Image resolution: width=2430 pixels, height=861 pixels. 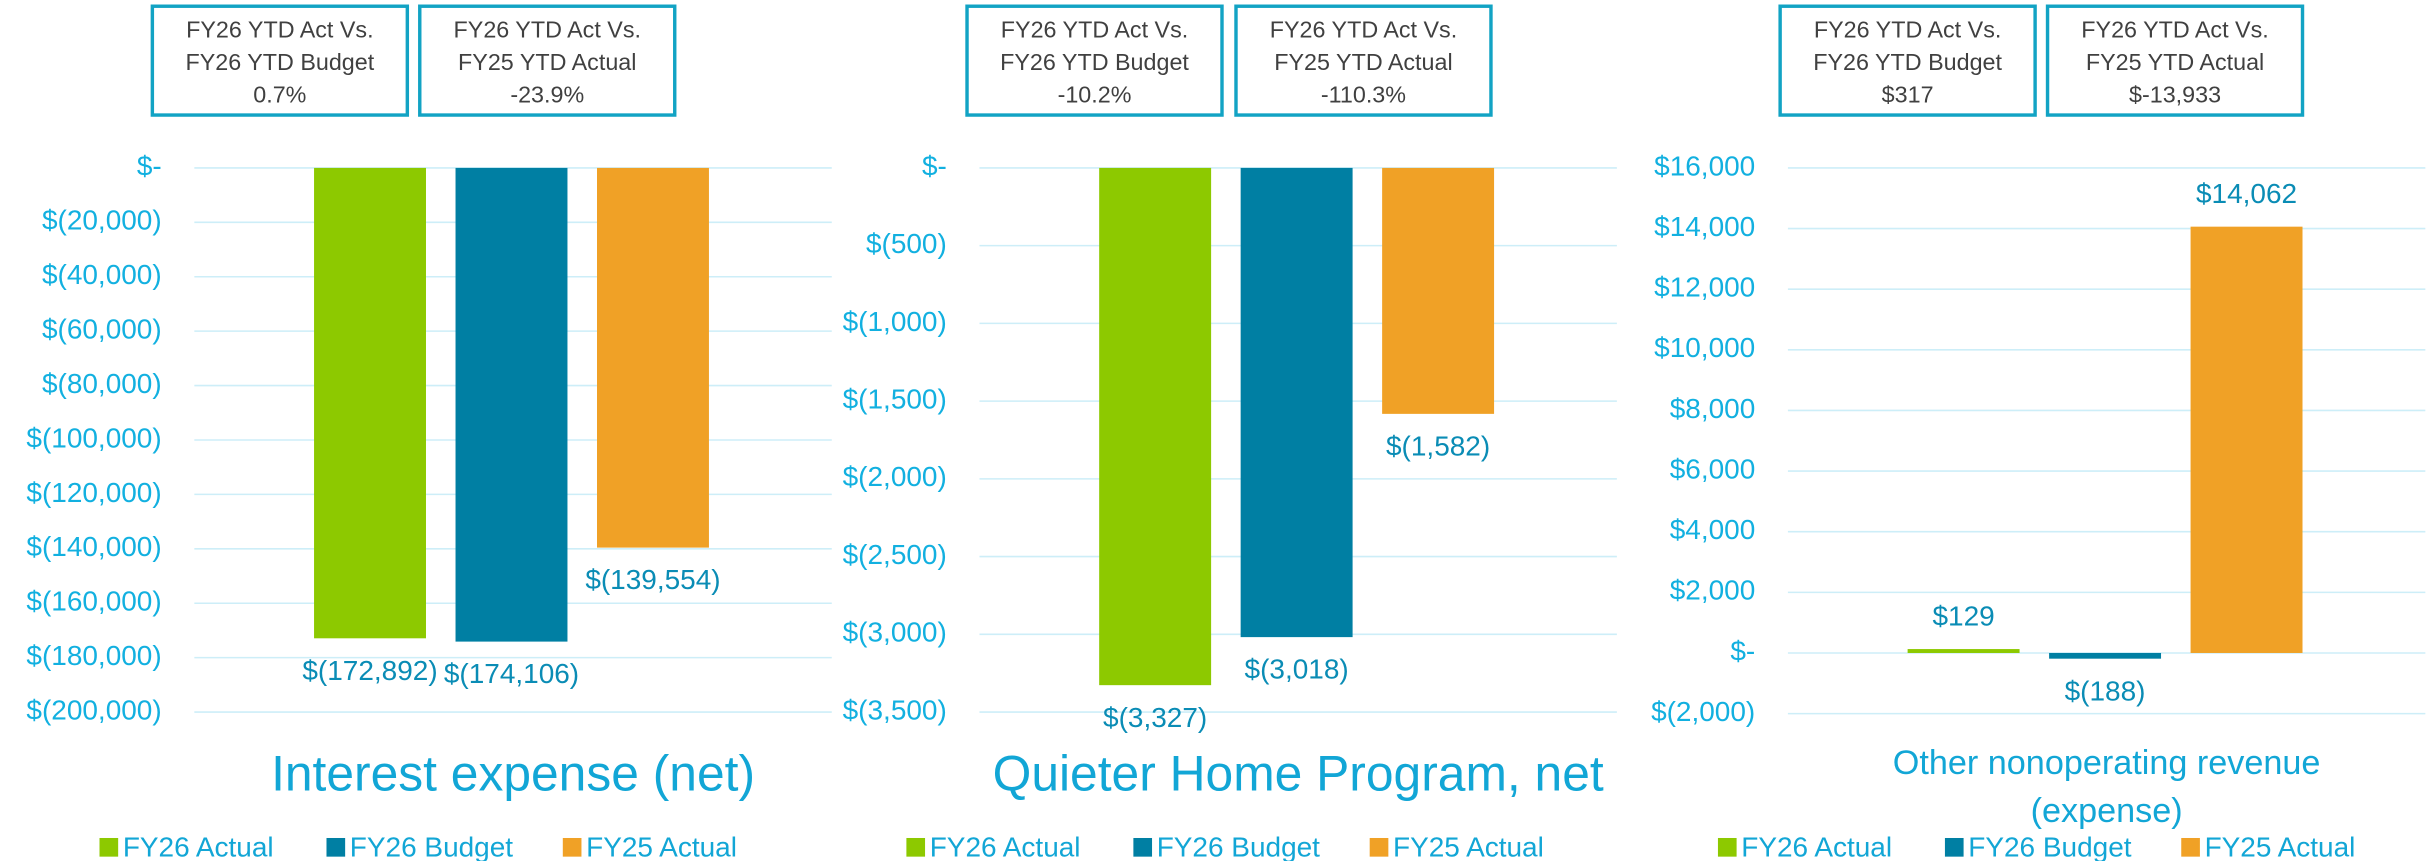 I want to click on y-tick-label: $12,000, so click(x=1704, y=287).